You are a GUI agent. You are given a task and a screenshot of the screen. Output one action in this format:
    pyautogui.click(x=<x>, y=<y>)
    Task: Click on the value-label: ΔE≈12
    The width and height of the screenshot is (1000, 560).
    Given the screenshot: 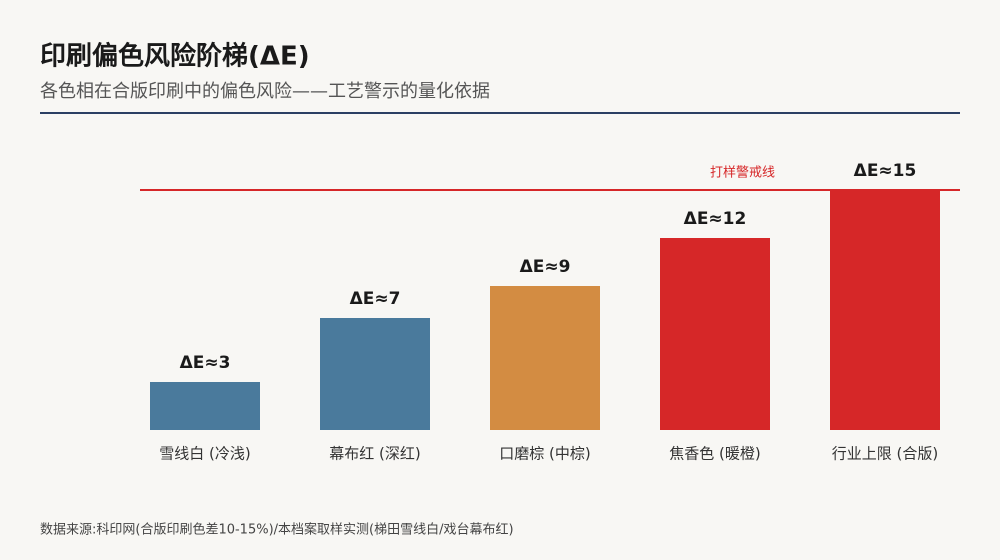 What is the action you would take?
    pyautogui.click(x=715, y=219)
    